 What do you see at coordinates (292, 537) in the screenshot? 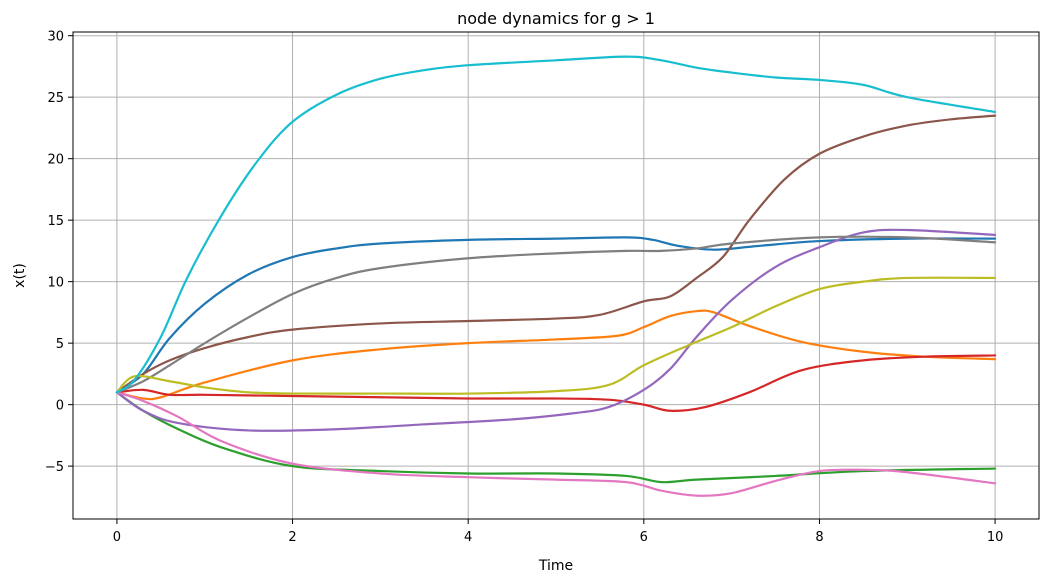
I see `x-tick-label: 2` at bounding box center [292, 537].